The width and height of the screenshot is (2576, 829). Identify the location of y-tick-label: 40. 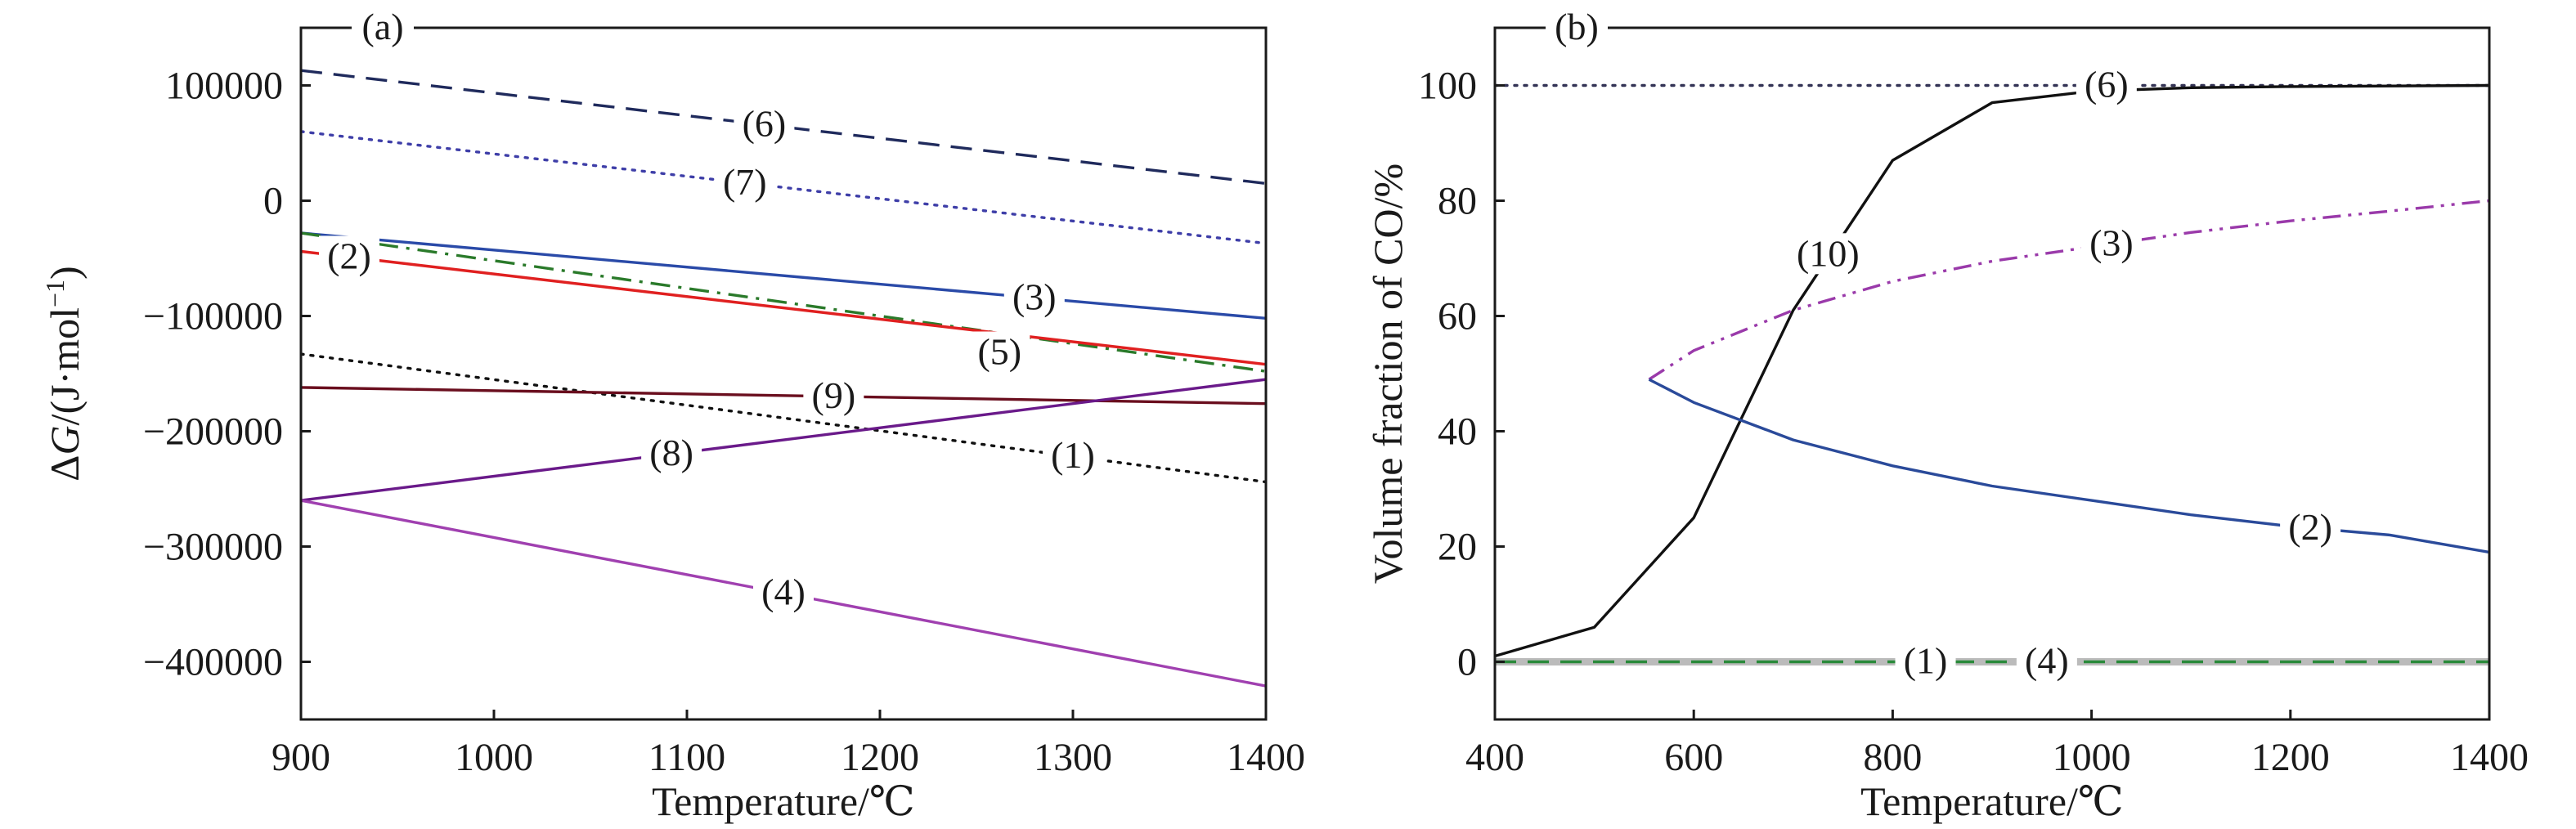
(1458, 432).